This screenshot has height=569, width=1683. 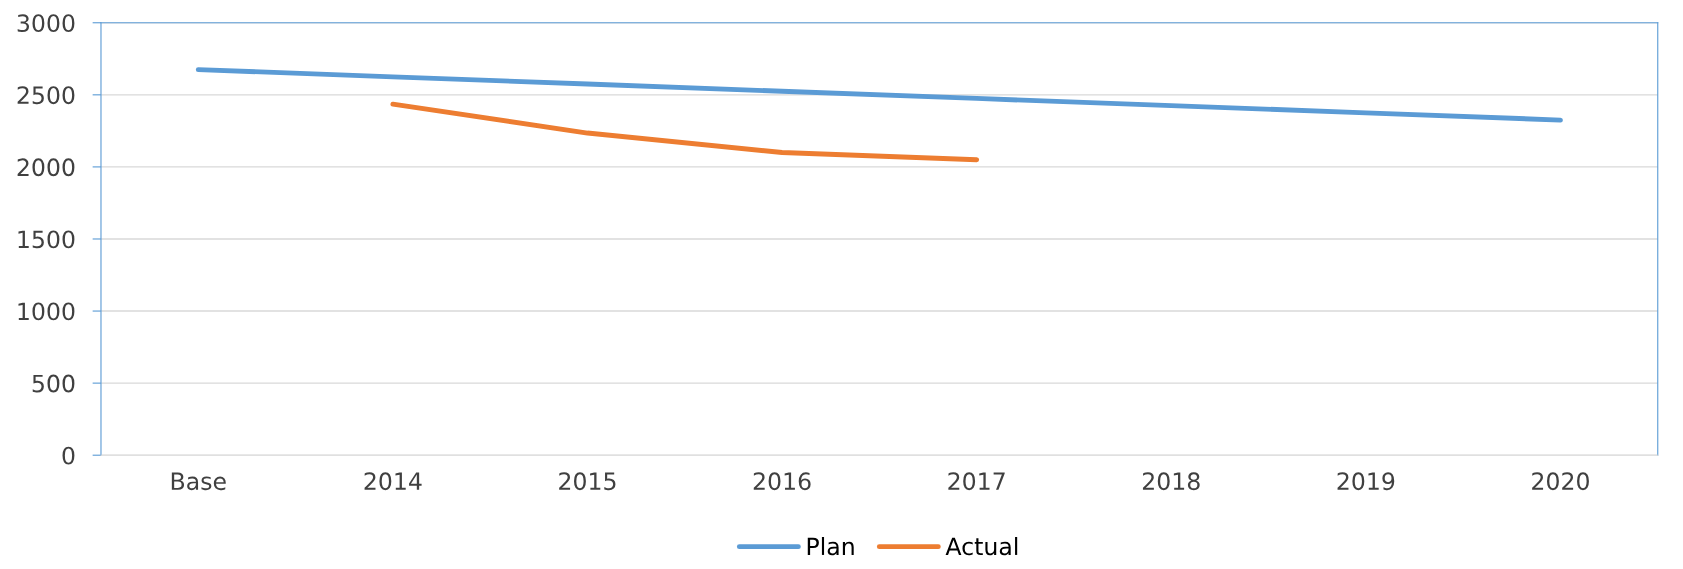 What do you see at coordinates (46, 23) in the screenshot?
I see `y-tick-label: 3000` at bounding box center [46, 23].